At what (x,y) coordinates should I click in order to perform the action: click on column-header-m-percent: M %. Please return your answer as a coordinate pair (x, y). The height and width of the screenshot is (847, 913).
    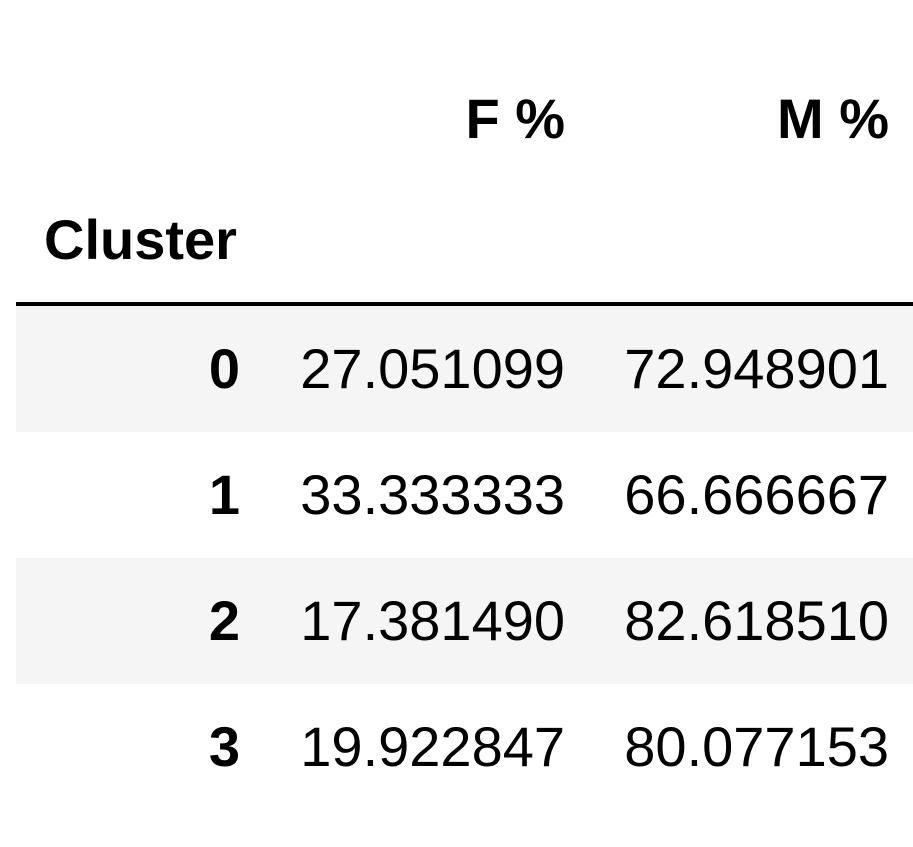
    Looking at the image, I should click on (833, 118).